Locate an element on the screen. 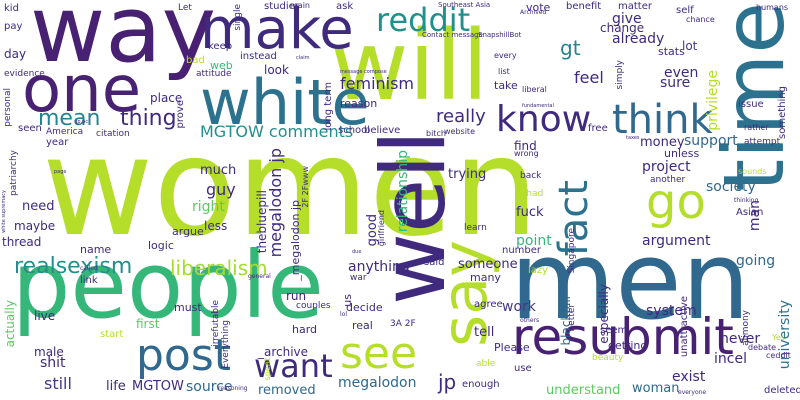  word-seen: seen is located at coordinates (30, 128).